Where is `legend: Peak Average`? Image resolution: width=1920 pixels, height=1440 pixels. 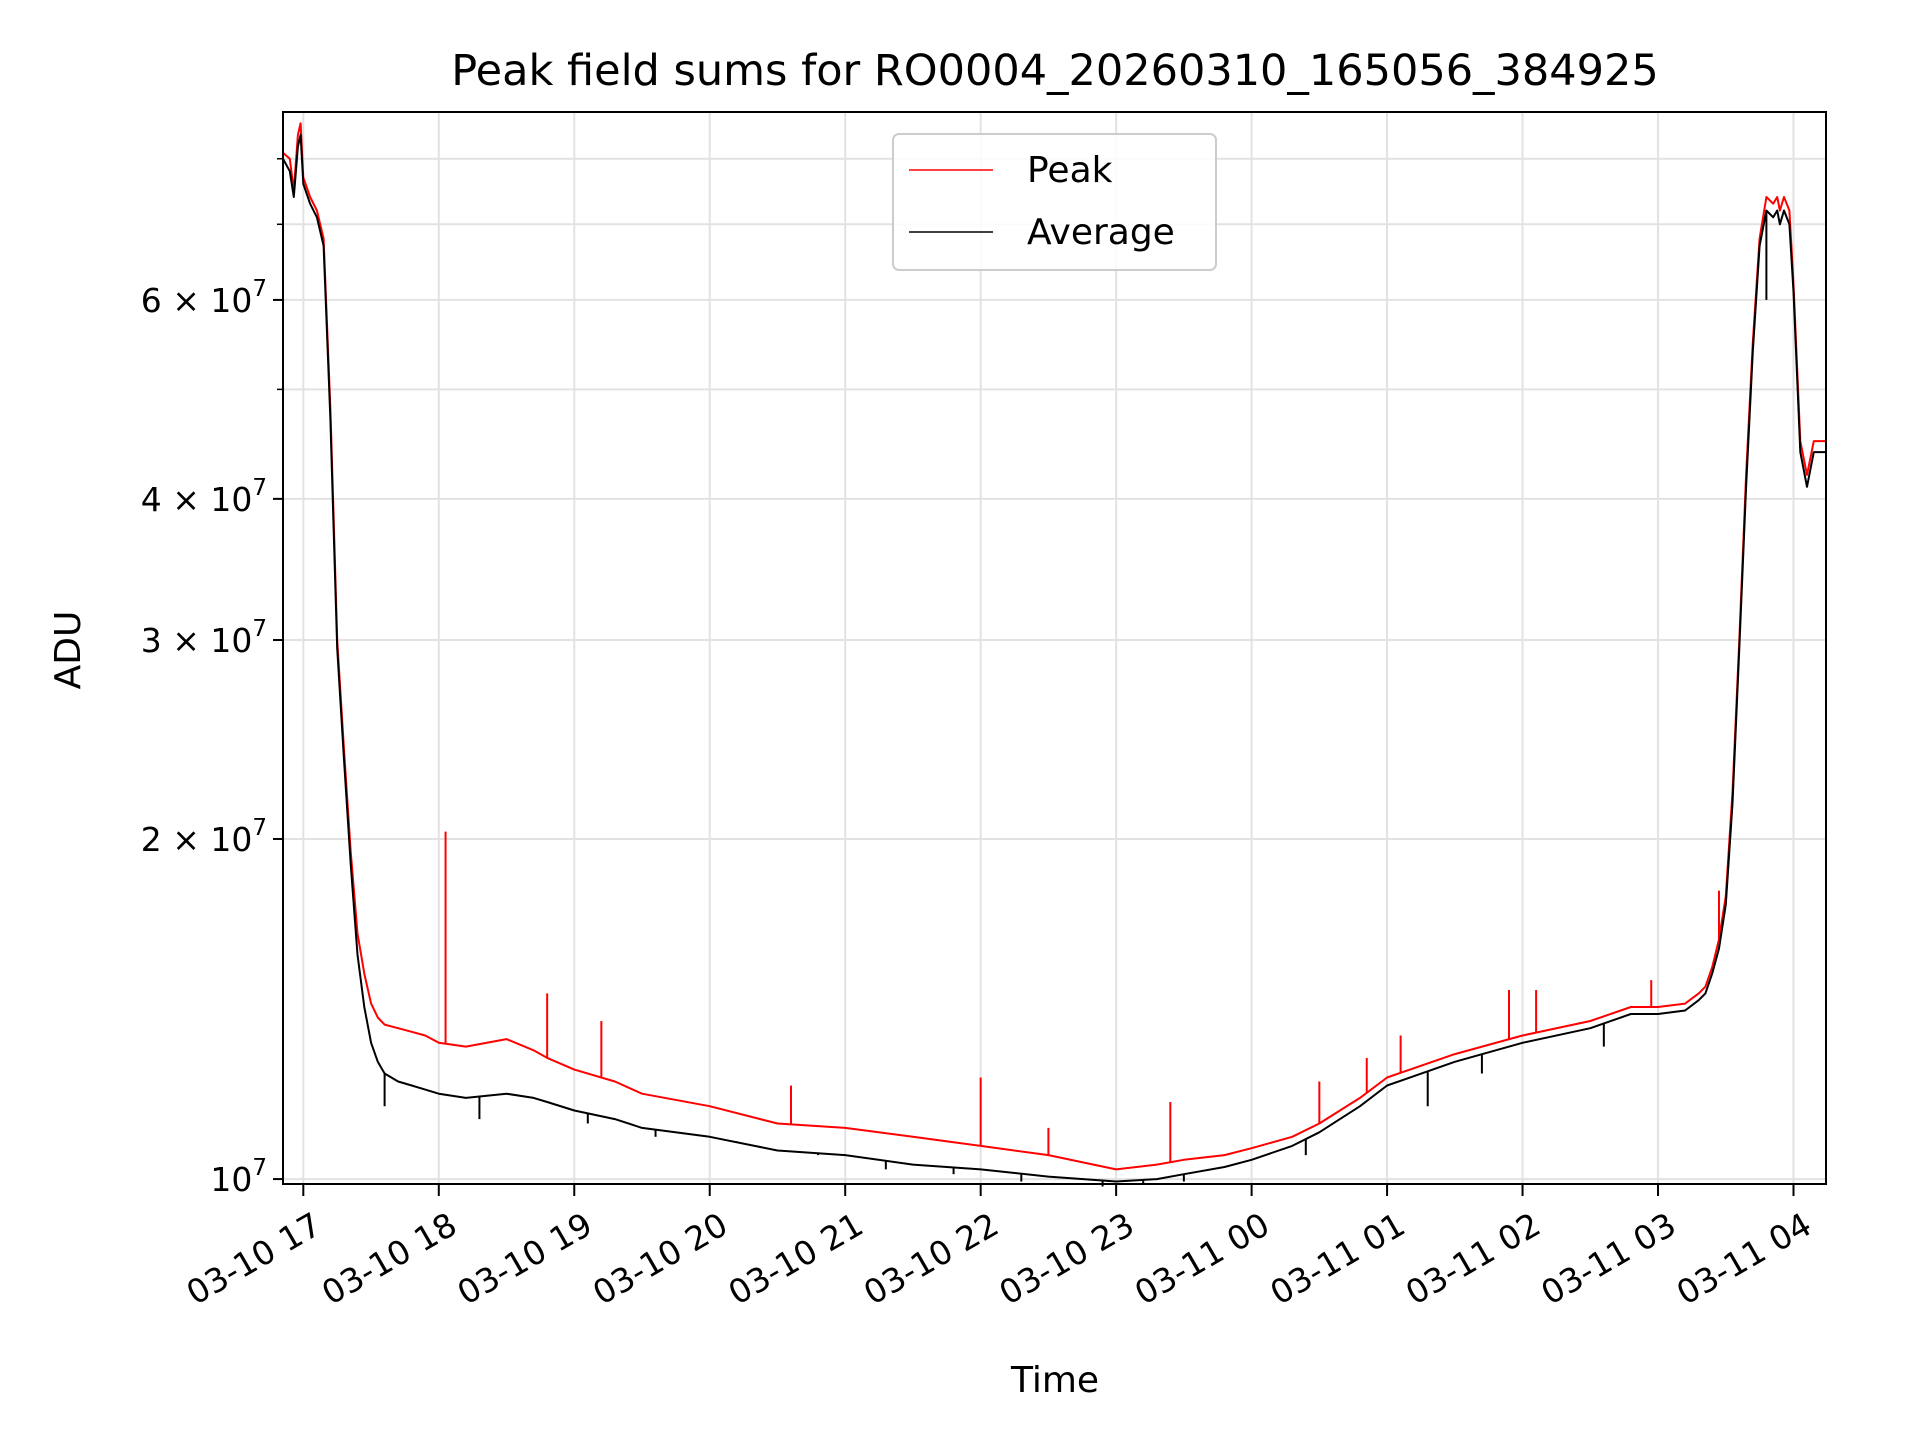
legend: Peak Average is located at coordinates (1054, 202).